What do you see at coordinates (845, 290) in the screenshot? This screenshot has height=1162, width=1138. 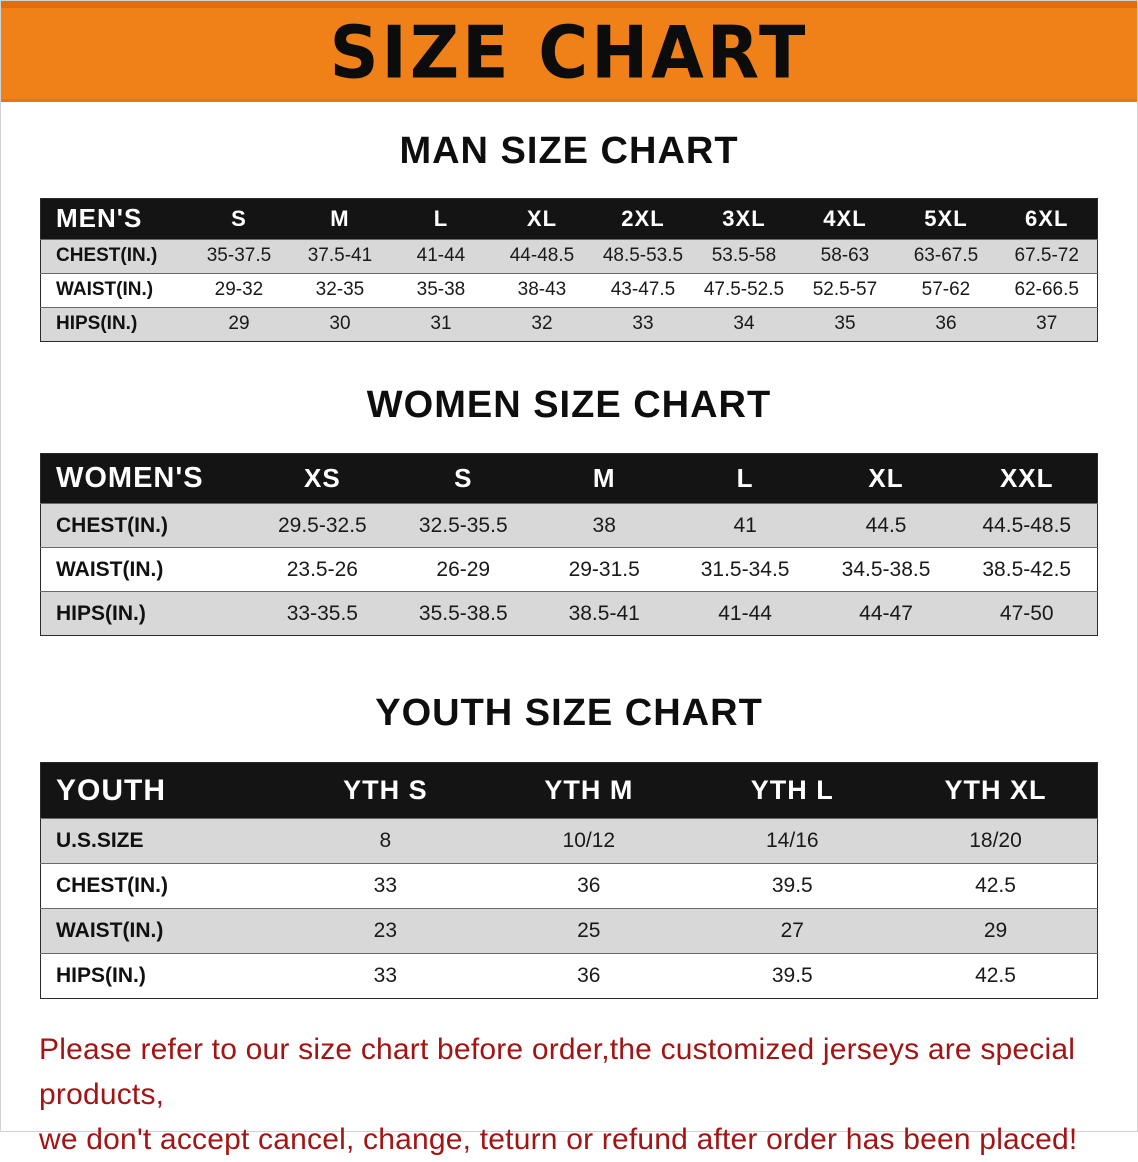 I see `table-cell: 52.5-57` at bounding box center [845, 290].